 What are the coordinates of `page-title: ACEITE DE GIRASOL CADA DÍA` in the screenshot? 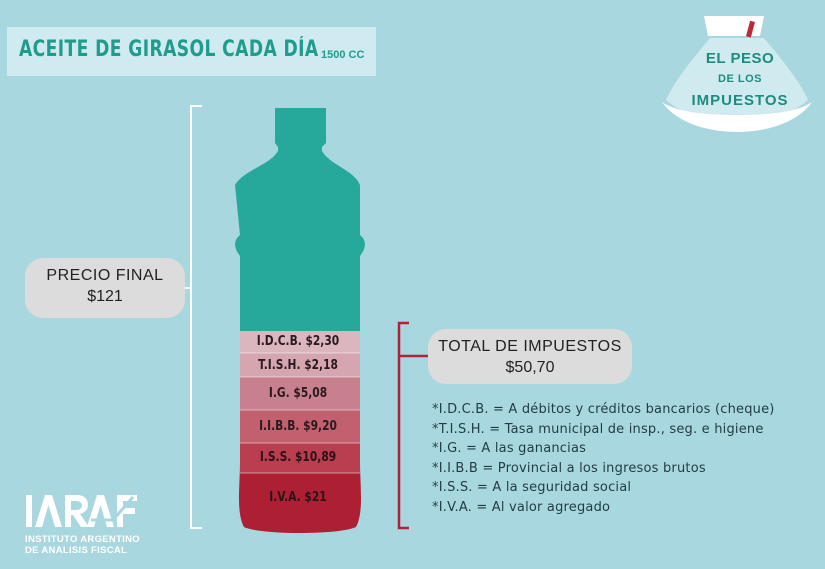 It's located at (169, 49).